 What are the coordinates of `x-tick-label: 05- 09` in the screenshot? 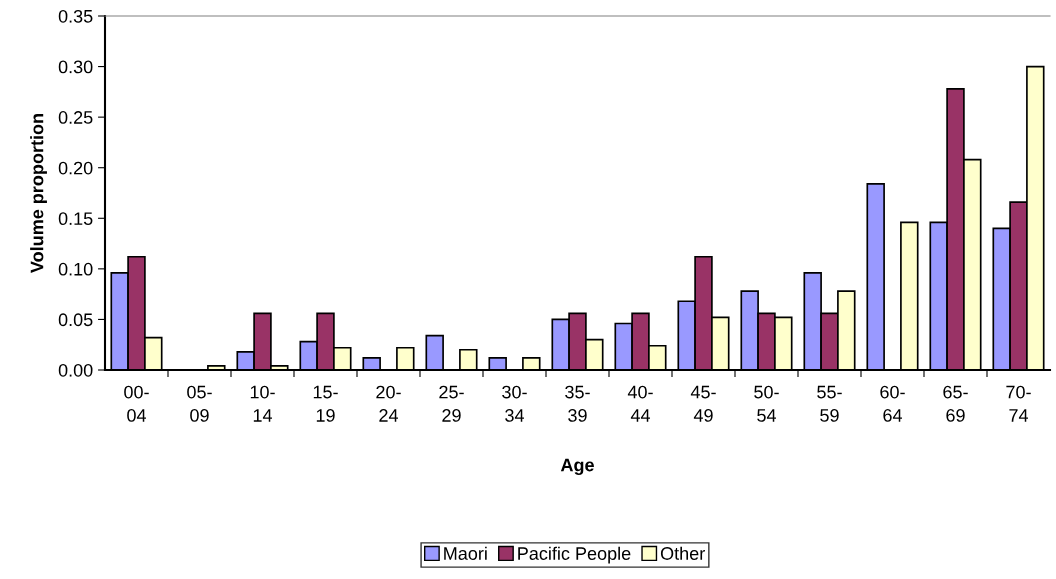 It's located at (199, 403).